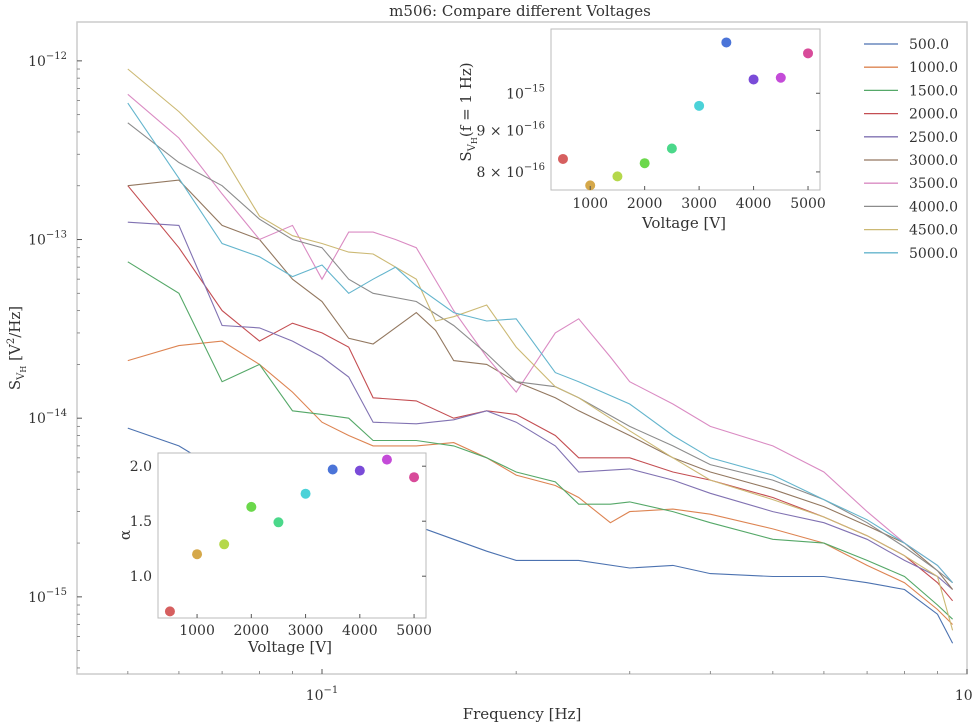 This screenshot has height=726, width=972. What do you see at coordinates (360, 631) in the screenshot?
I see `inset-alpha-x-tick-label: 4000` at bounding box center [360, 631].